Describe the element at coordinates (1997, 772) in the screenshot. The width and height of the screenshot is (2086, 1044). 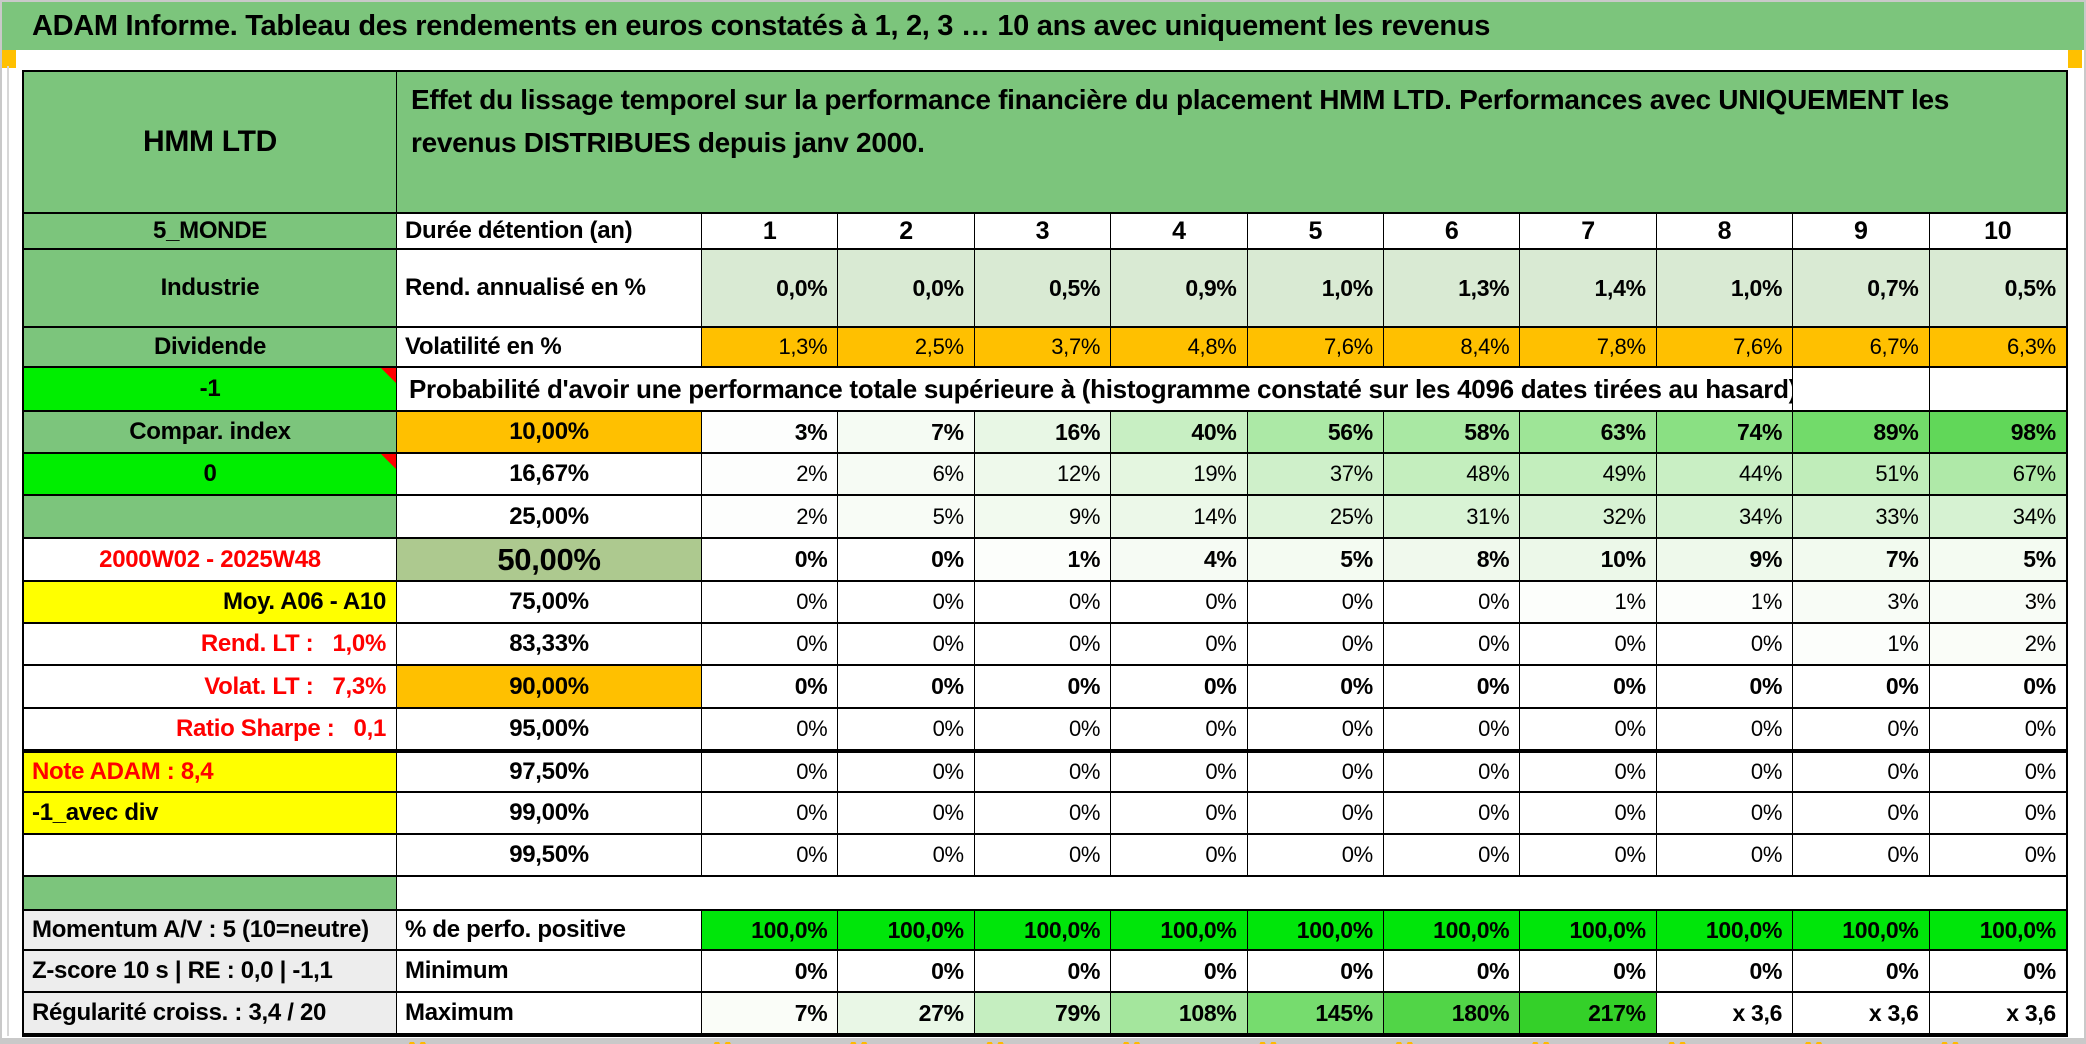
I see `cell-p975-y10: 0%` at that location.